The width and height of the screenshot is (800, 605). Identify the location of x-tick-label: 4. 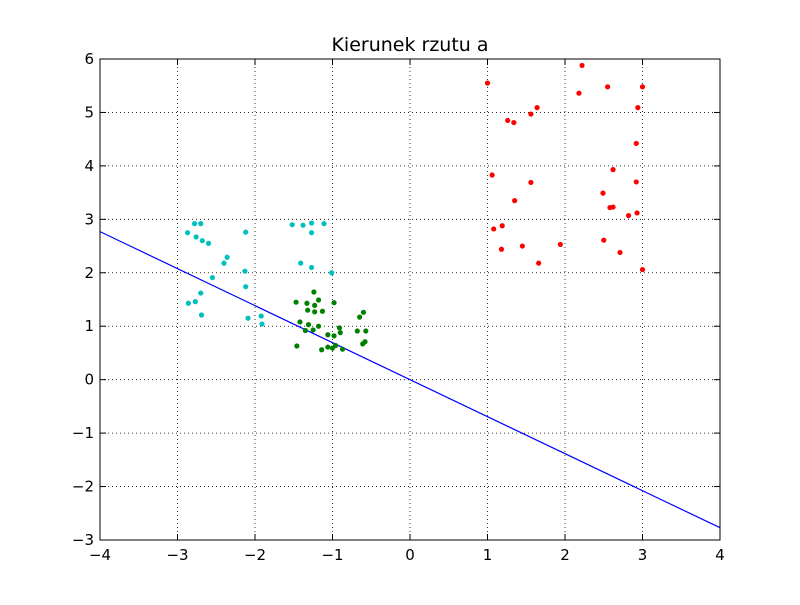
(720, 555).